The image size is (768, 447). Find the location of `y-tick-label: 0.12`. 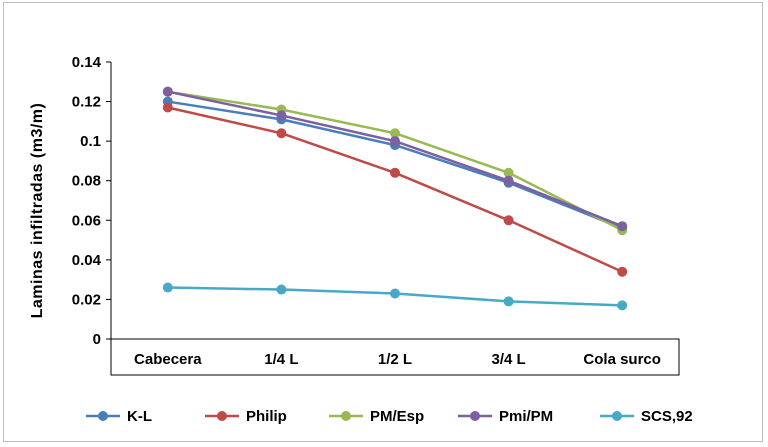

y-tick-label: 0.12 is located at coordinates (86, 102).